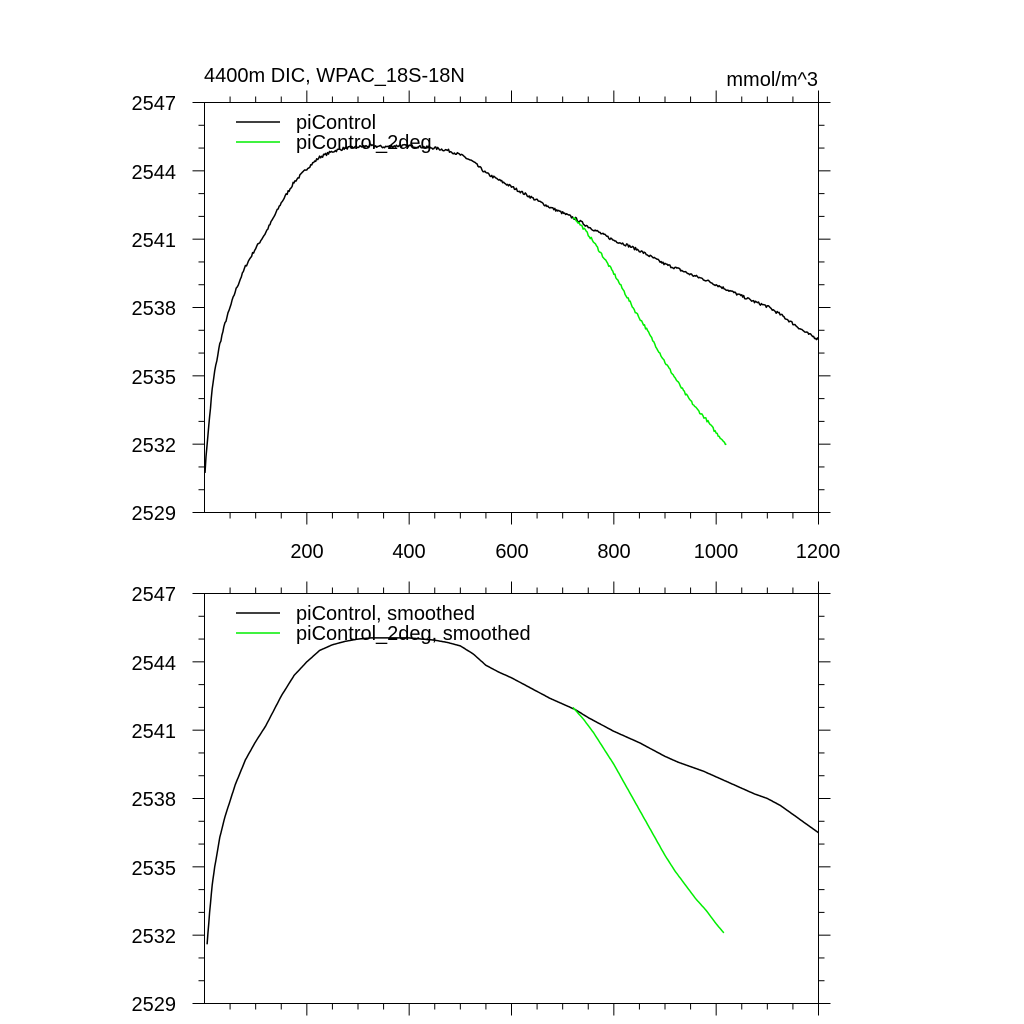 Image resolution: width=1024 pixels, height=1024 pixels. Describe the element at coordinates (364, 143) in the screenshot. I see `legend-label: piControl_2deg` at that location.